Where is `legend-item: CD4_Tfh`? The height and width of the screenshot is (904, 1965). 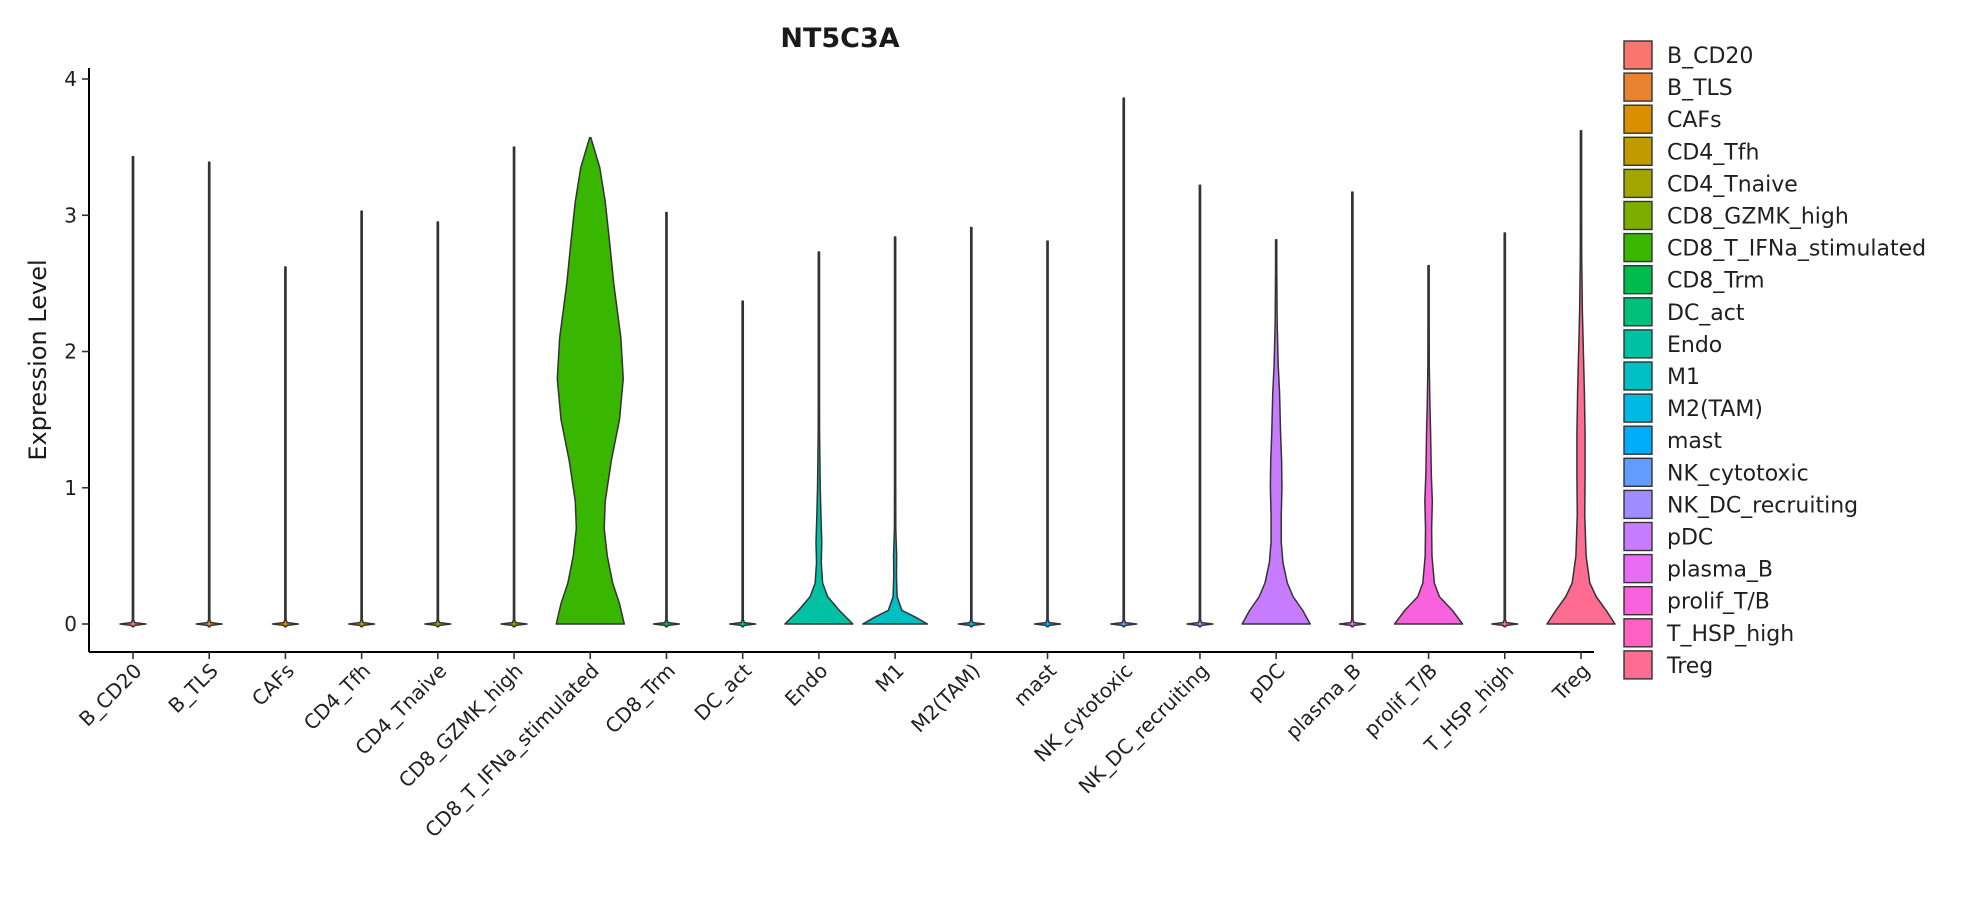
legend-item: CD4_Tfh is located at coordinates (1691, 151).